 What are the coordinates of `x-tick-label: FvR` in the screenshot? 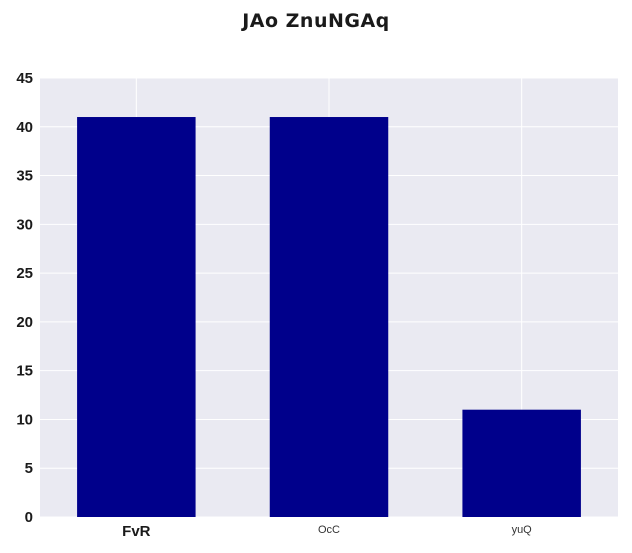 It's located at (136, 531).